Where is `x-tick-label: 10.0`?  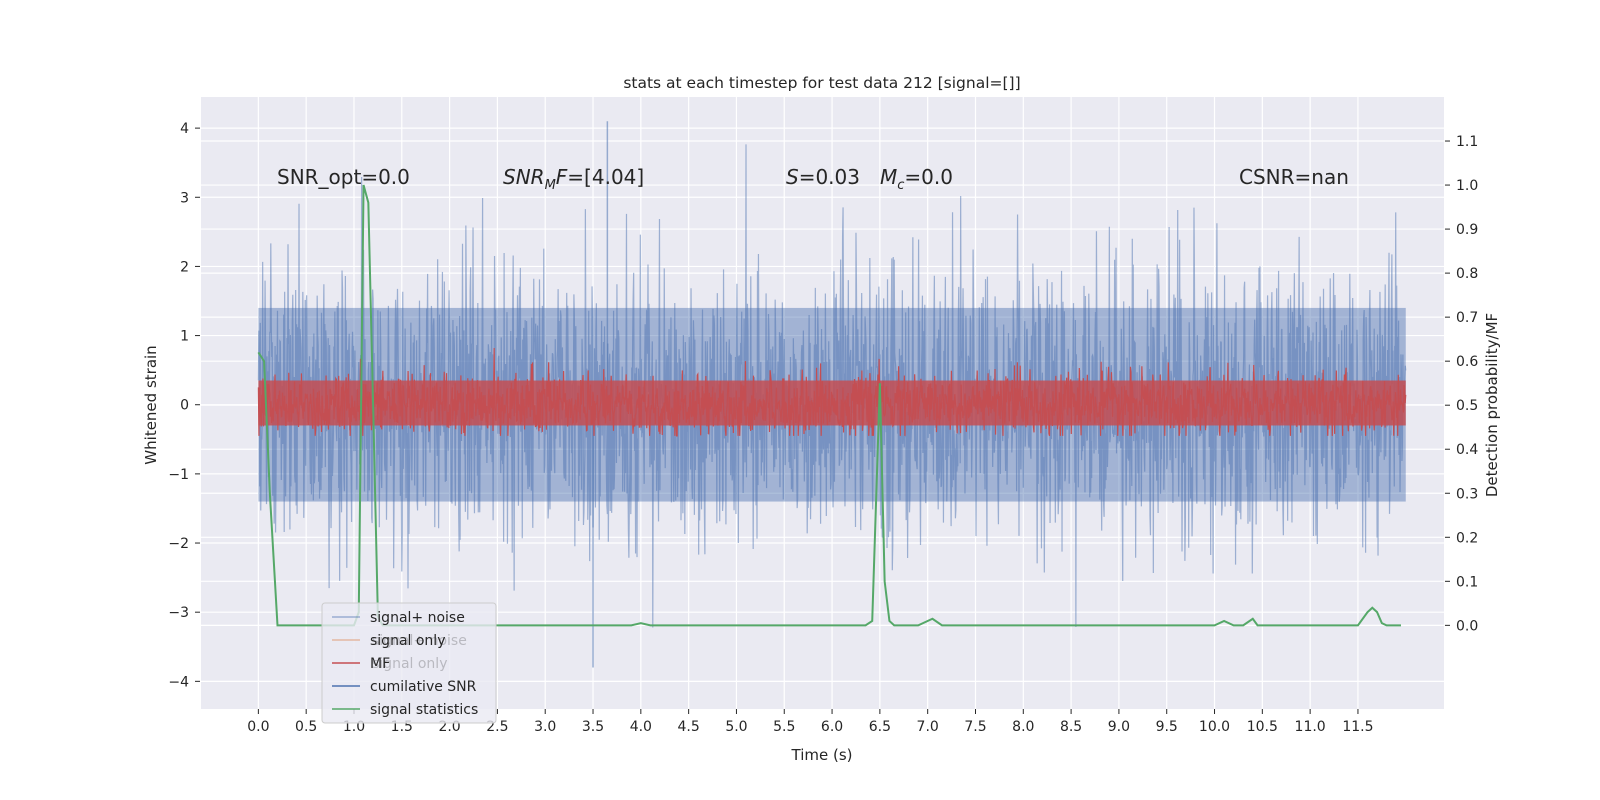 x-tick-label: 10.0 is located at coordinates (1214, 727).